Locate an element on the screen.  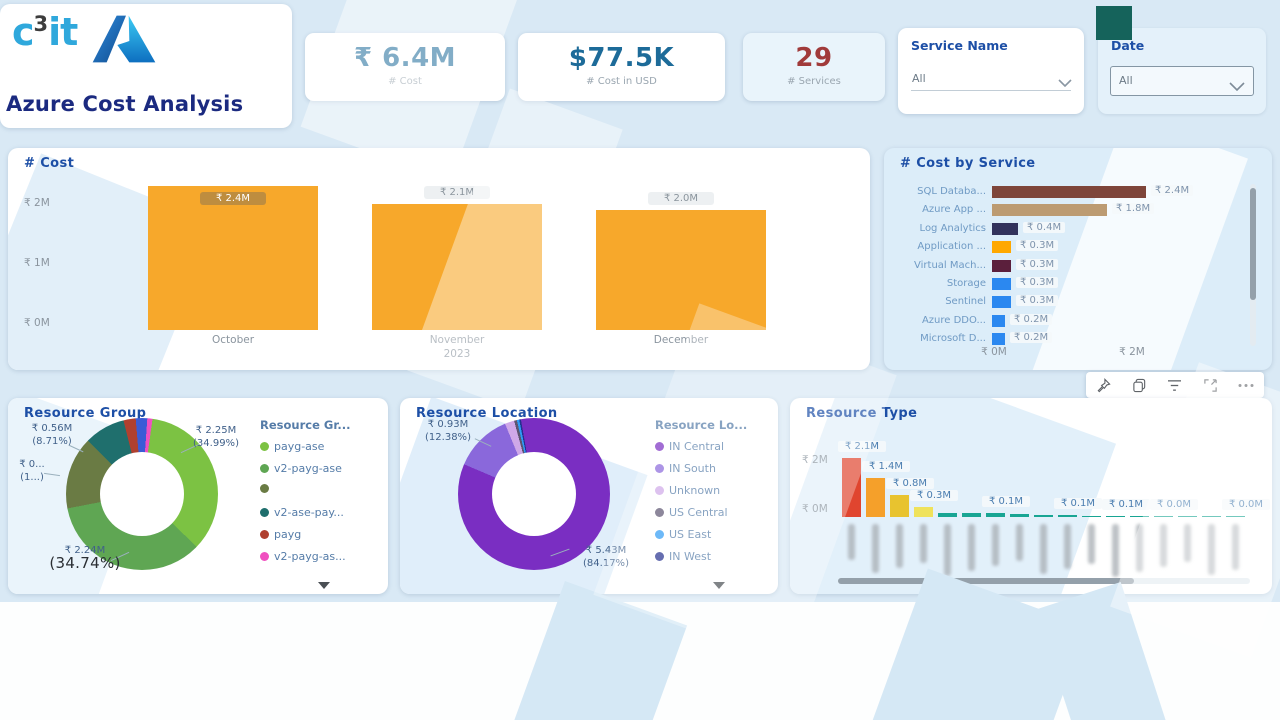
bar-december is located at coordinates (681, 270).